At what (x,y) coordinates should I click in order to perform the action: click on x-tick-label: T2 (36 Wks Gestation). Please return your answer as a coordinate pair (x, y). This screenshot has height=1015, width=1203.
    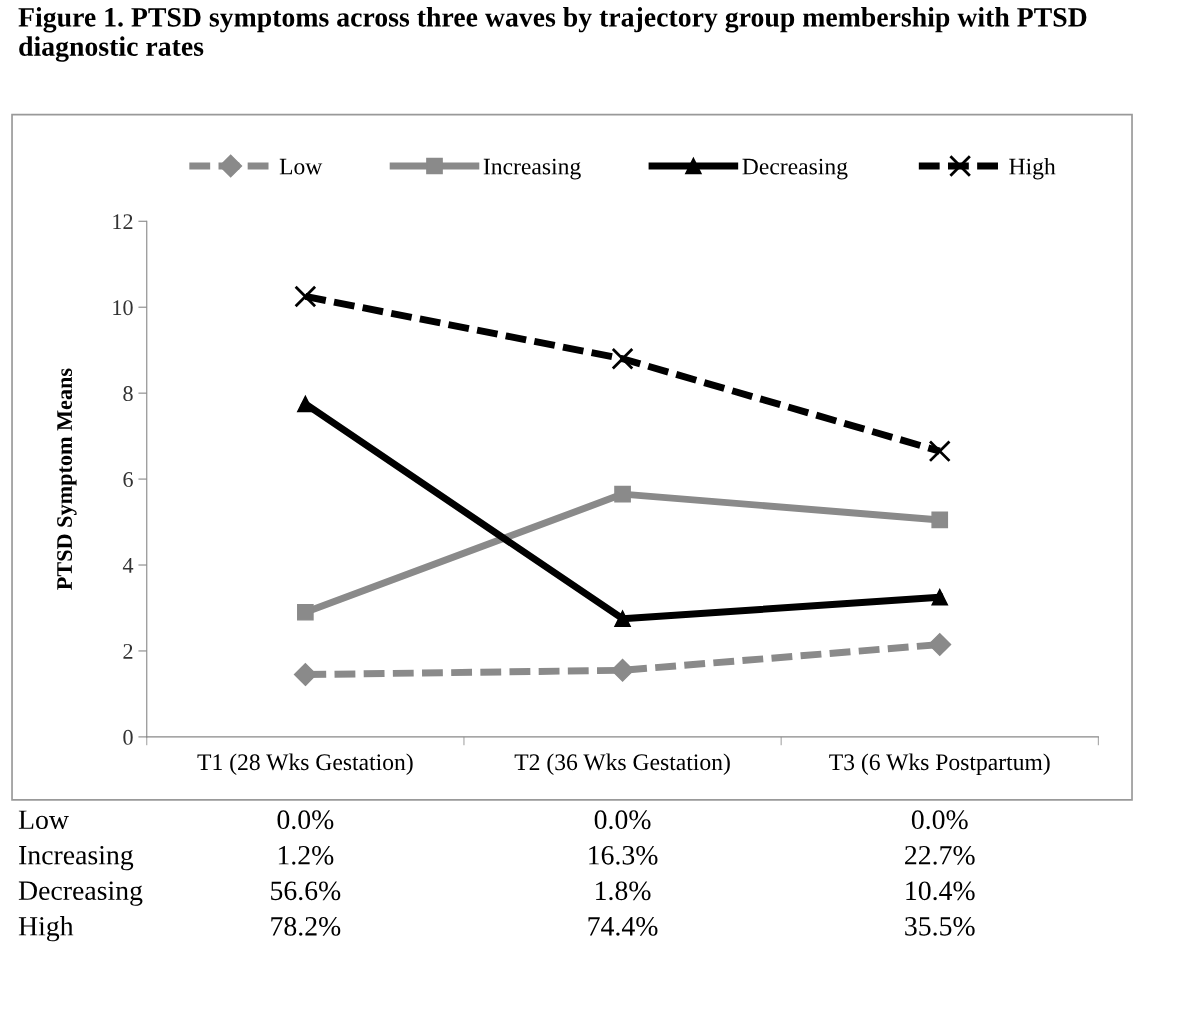
    Looking at the image, I should click on (622, 764).